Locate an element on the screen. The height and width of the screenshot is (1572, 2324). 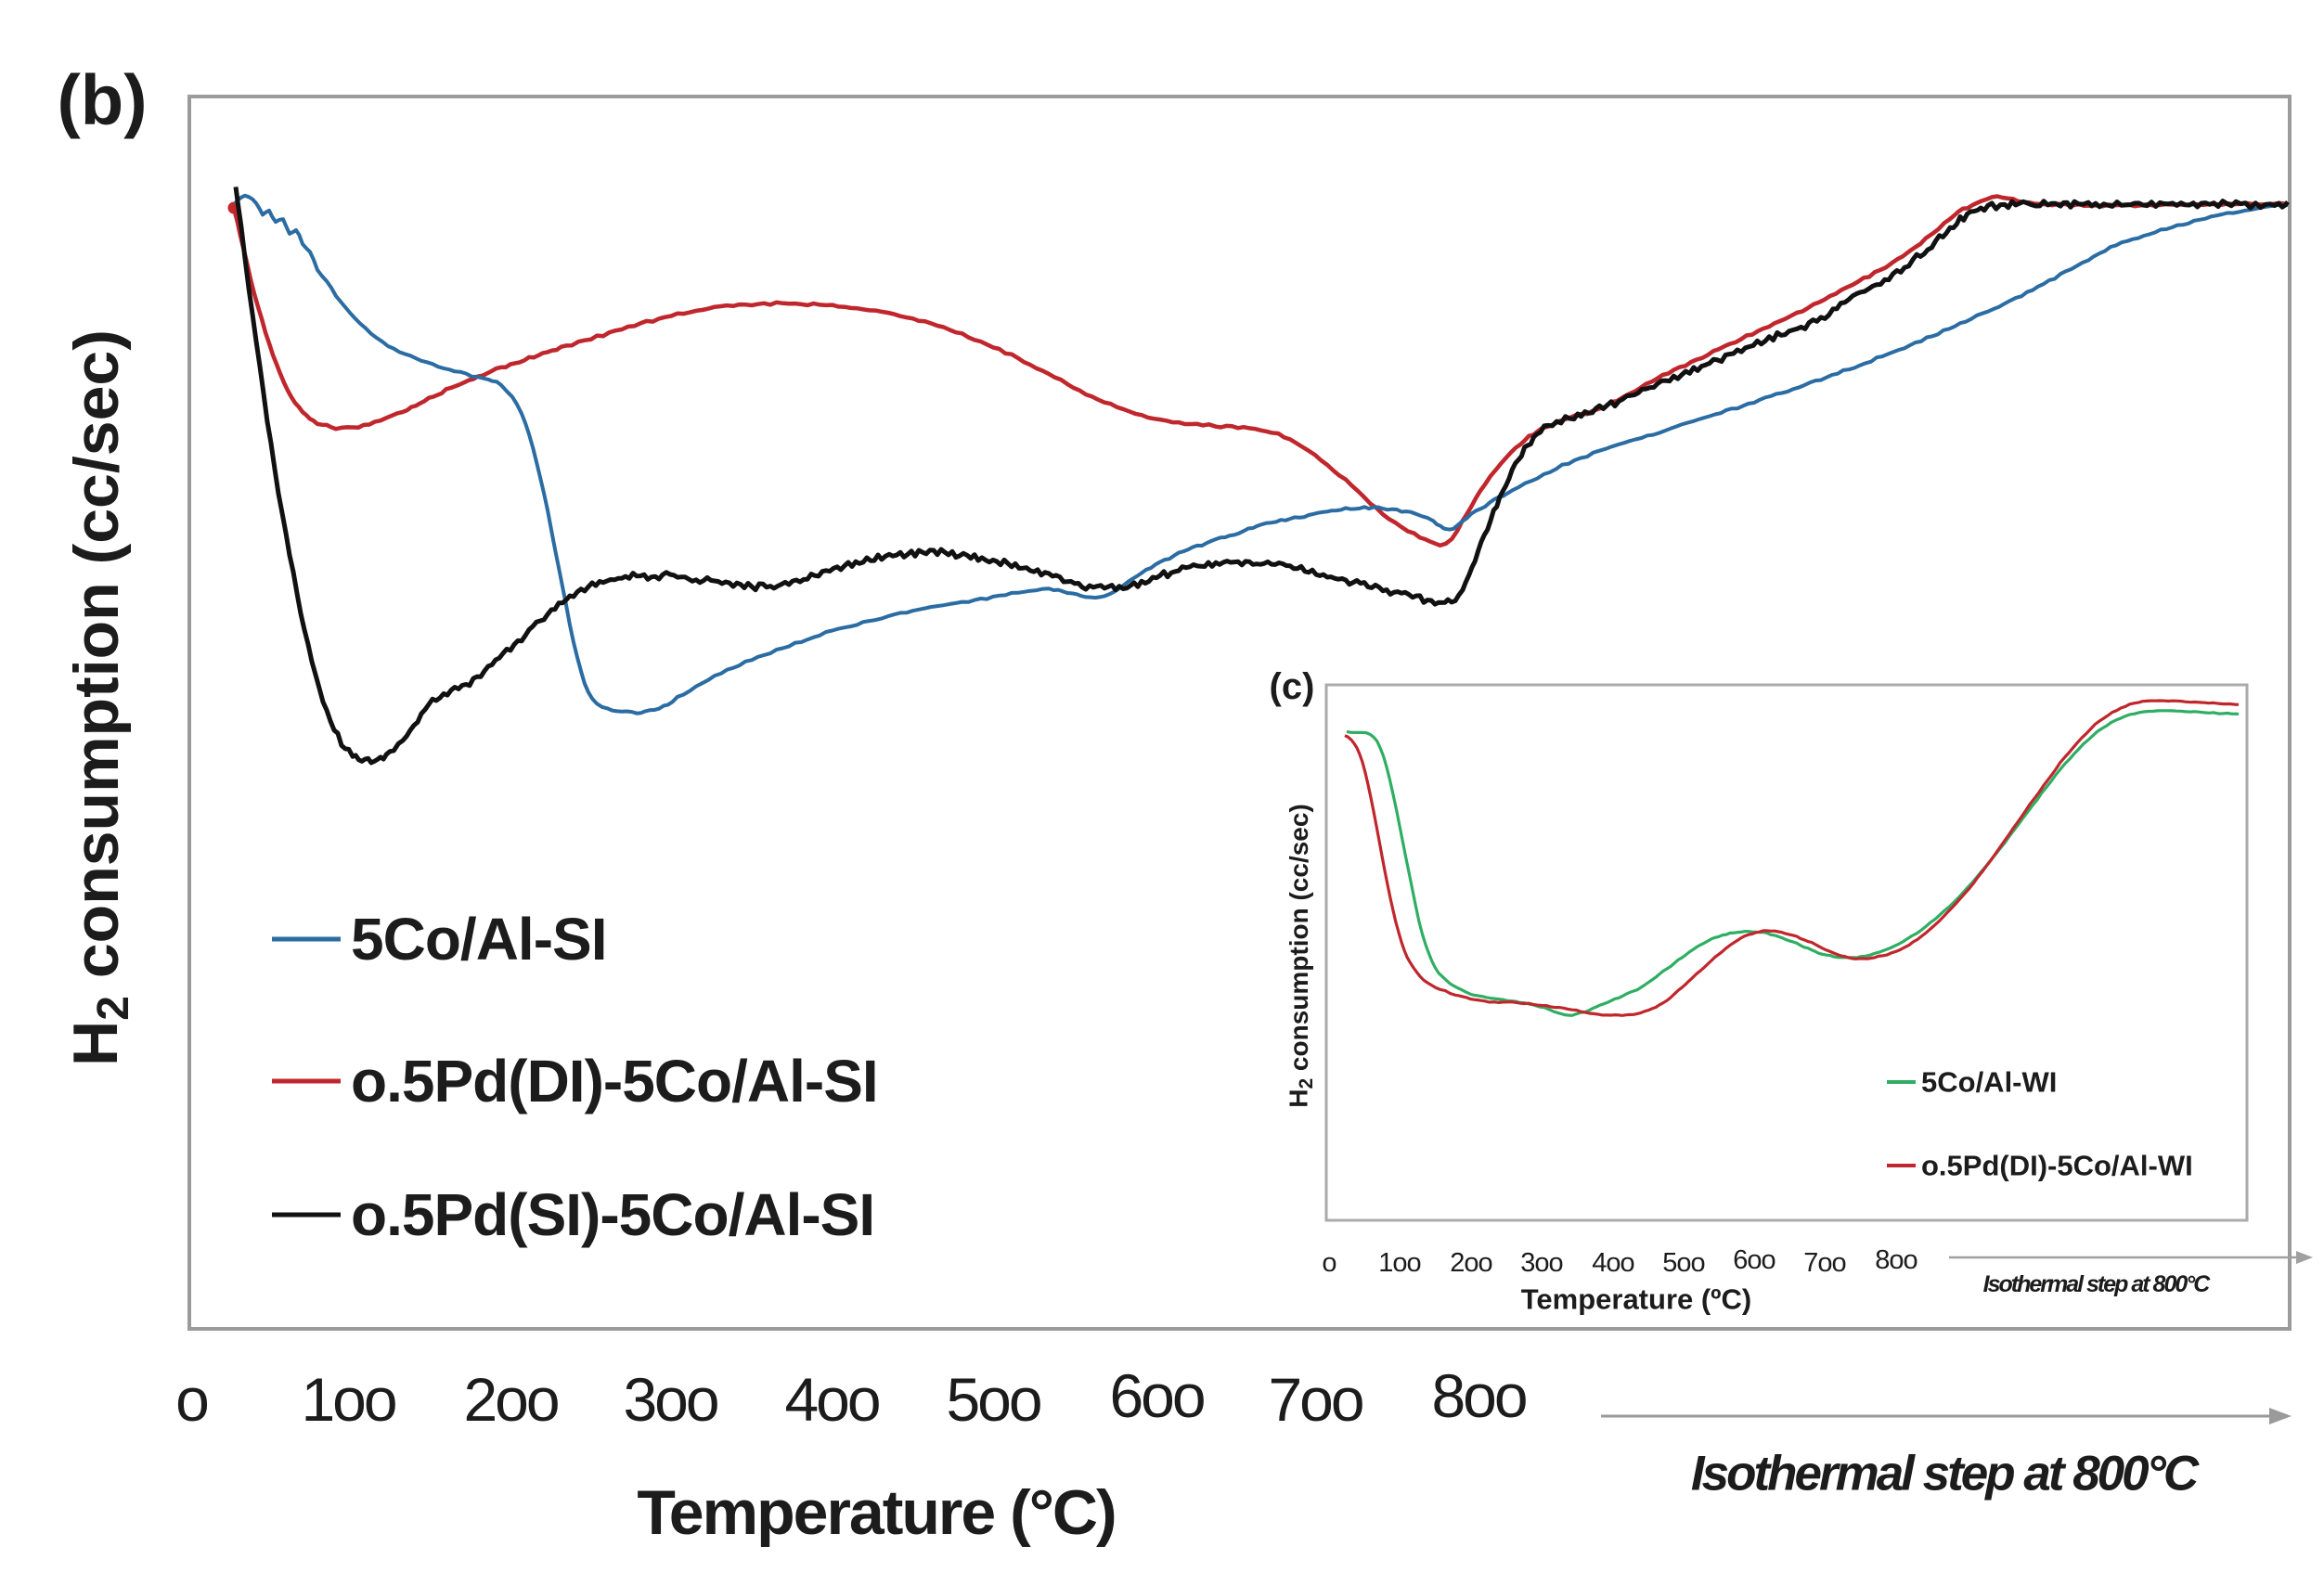
svg-text: o.5Pd(DI)-5Co/Al-WI is located at coordinates (2057, 1166).